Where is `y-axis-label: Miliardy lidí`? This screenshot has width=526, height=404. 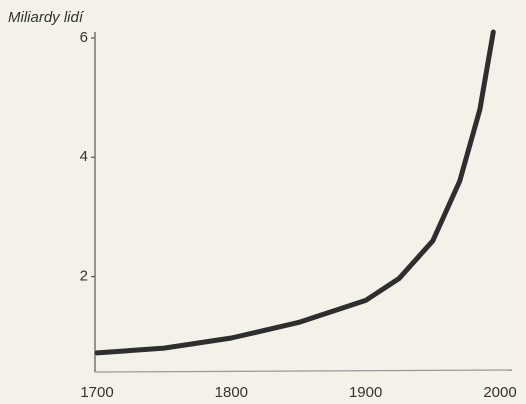 y-axis-label: Miliardy lidí is located at coordinates (46, 17).